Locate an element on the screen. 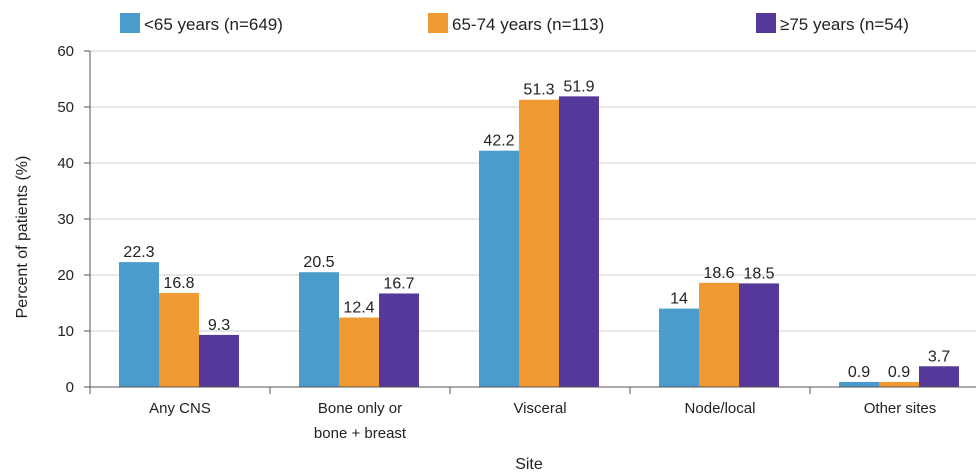  data-label: 51.3 is located at coordinates (538, 90).